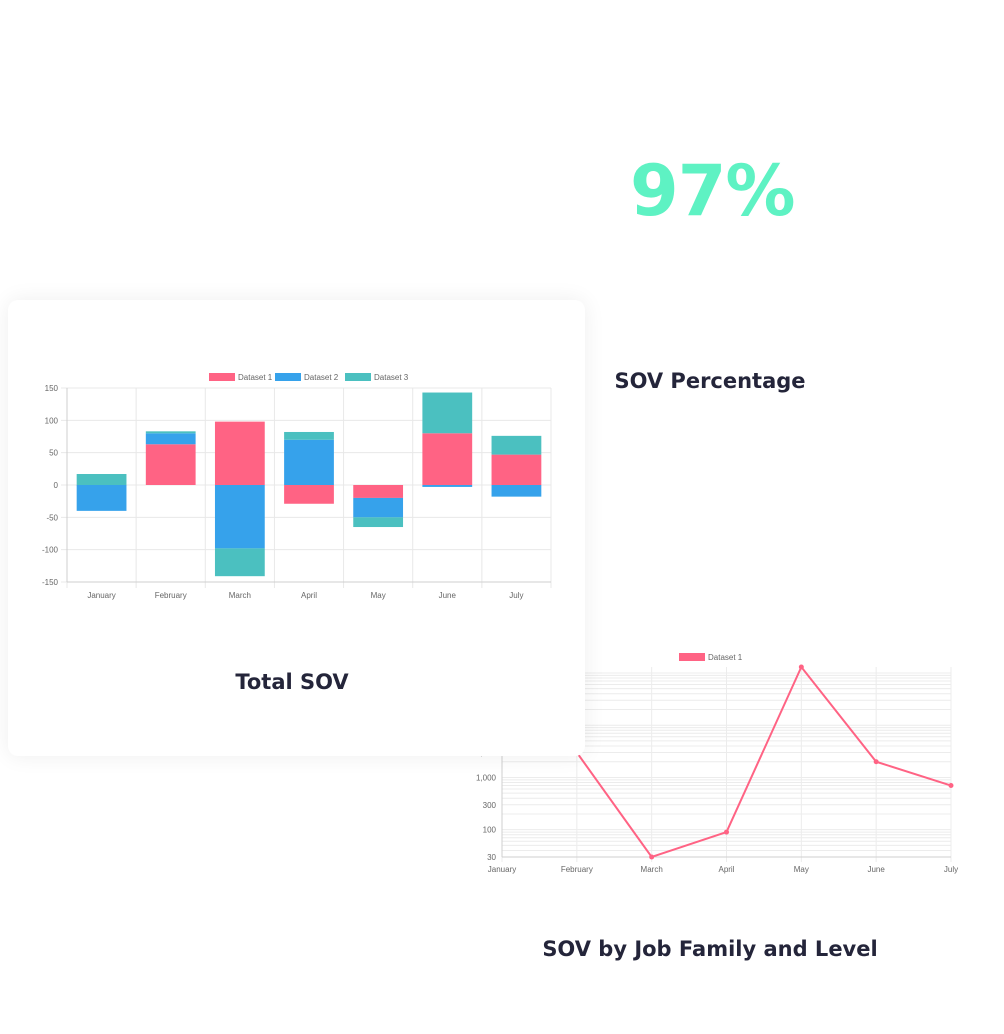  Describe the element at coordinates (239, 562) in the screenshot. I see `bar-dataset-3-march` at that location.